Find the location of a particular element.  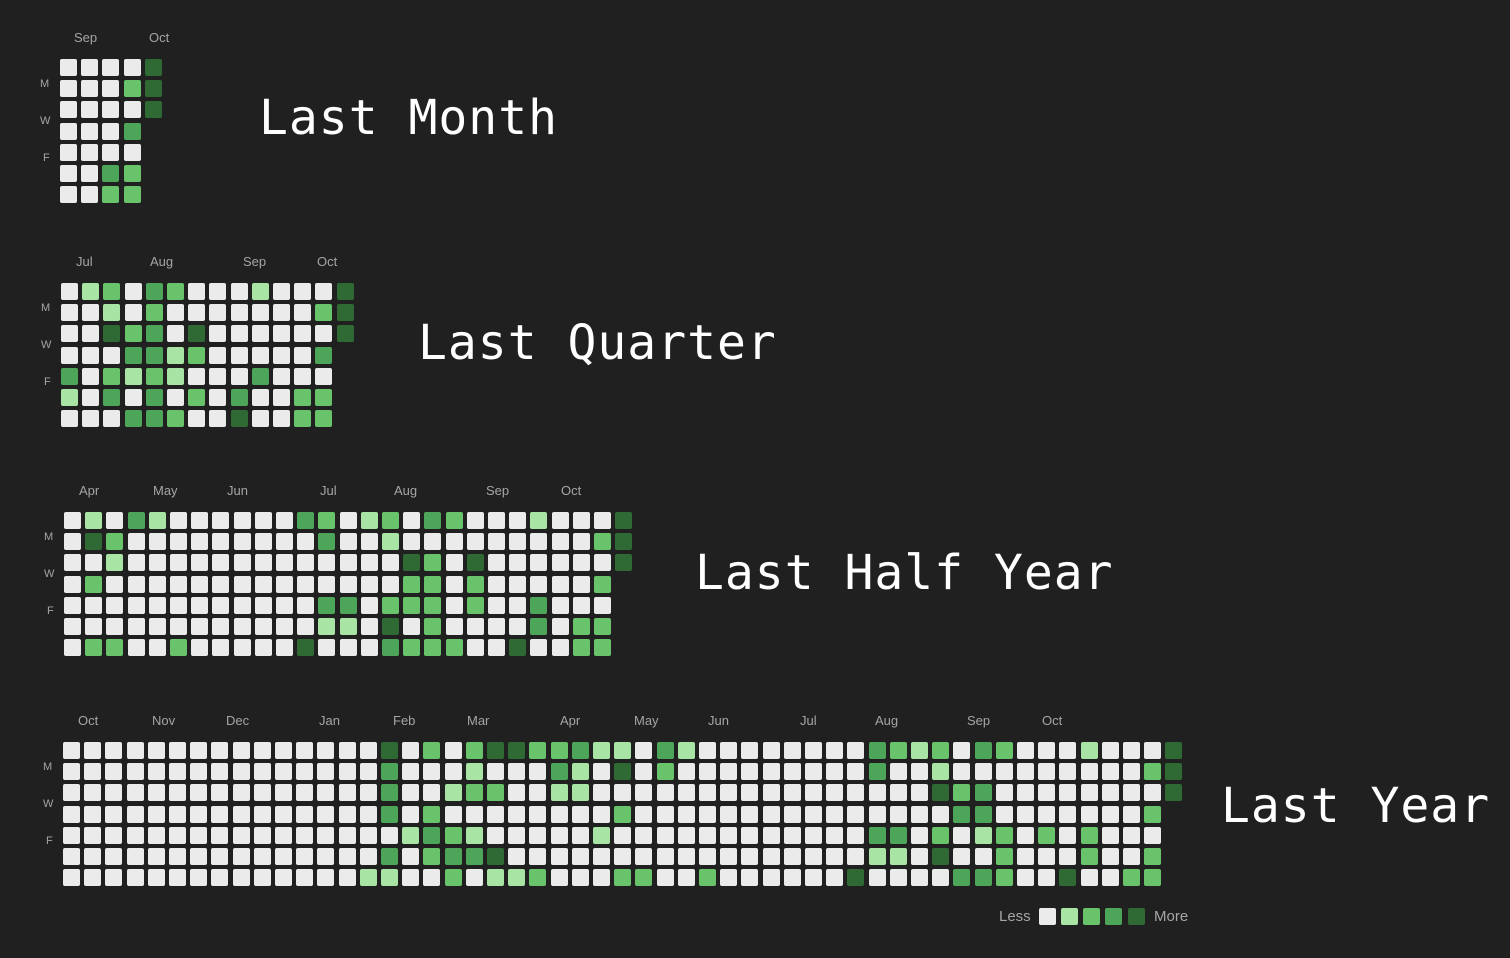

day-label: F is located at coordinates (47, 382).